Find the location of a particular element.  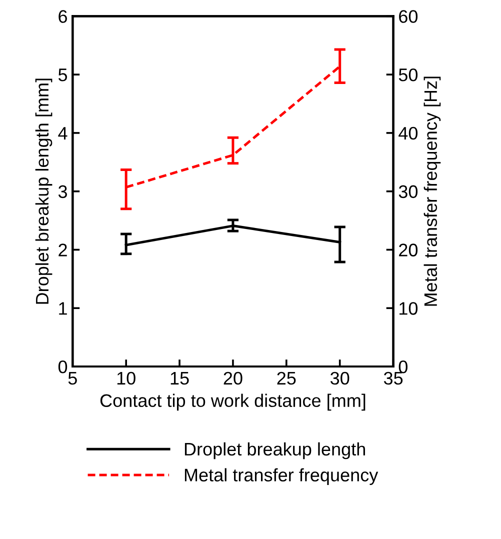

y2-tick-label: 30 is located at coordinates (408, 191).